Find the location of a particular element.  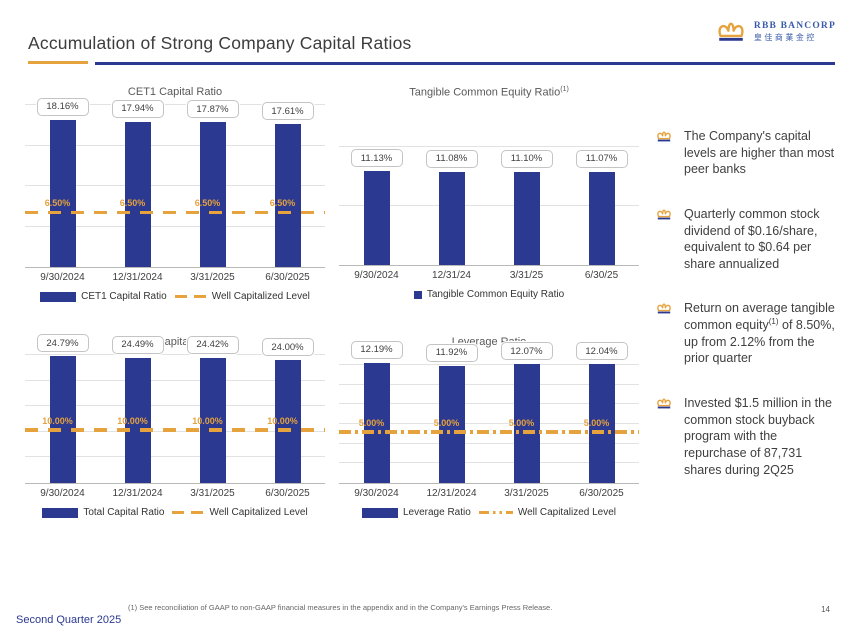

crown-logo-icon is located at coordinates (731, 31).